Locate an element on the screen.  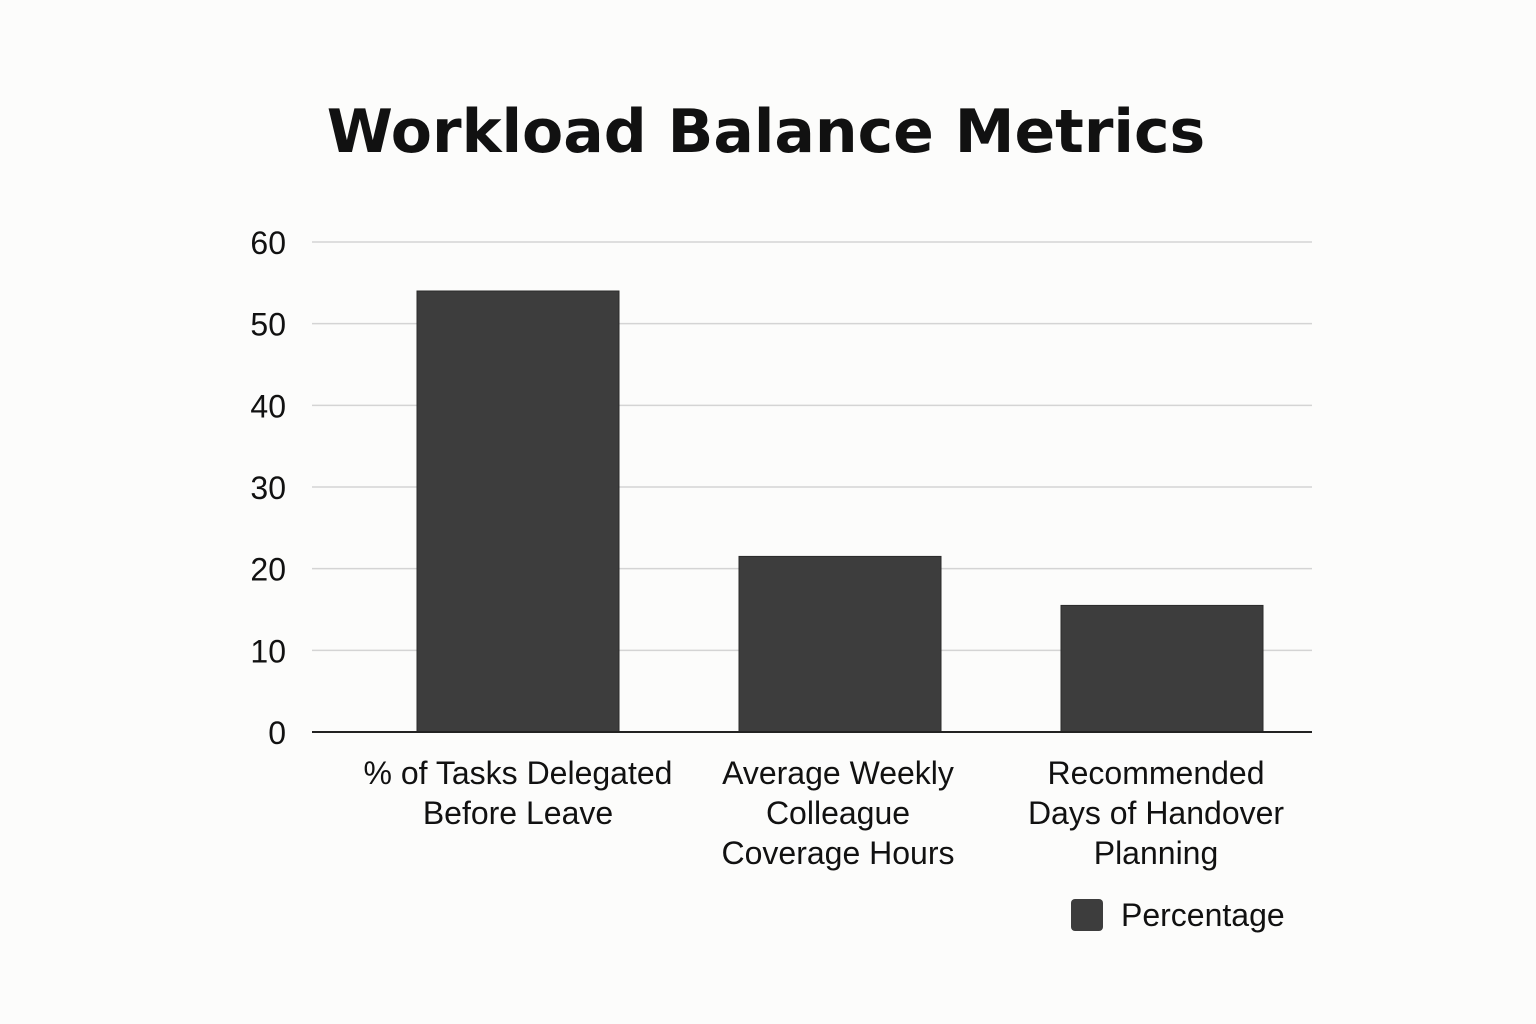
x-category-label-2: Average Weekly Colleague Coverage Hours is located at coordinates (838, 813).